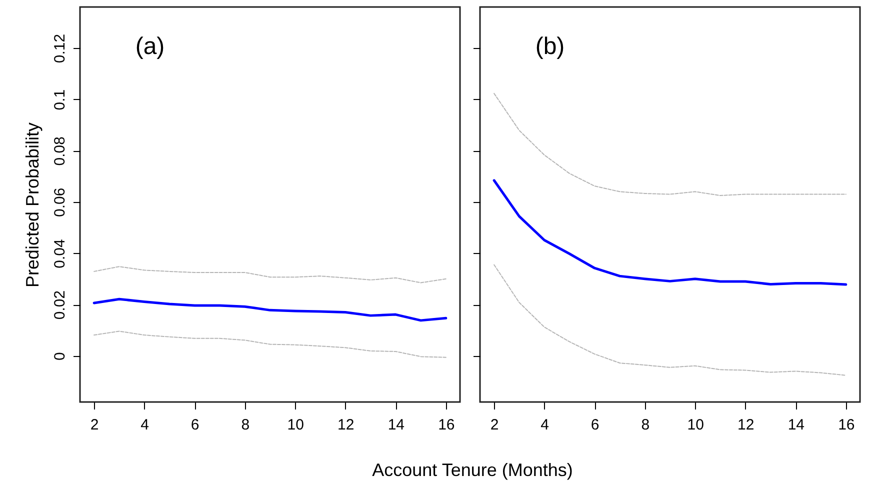 This screenshot has height=491, width=875. Describe the element at coordinates (150, 46) in the screenshot. I see `annotation: (a)` at that location.